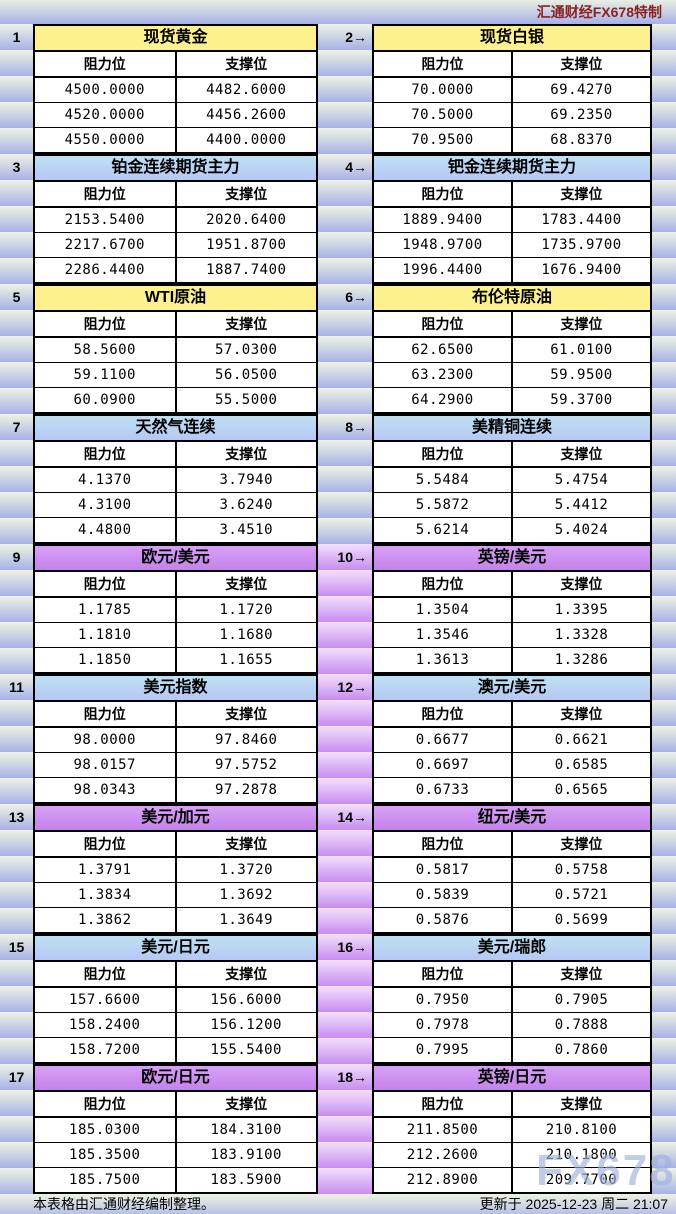 This screenshot has width=676, height=1214. Describe the element at coordinates (443, 505) in the screenshot. I see `resistance-value: 5.5872` at that location.